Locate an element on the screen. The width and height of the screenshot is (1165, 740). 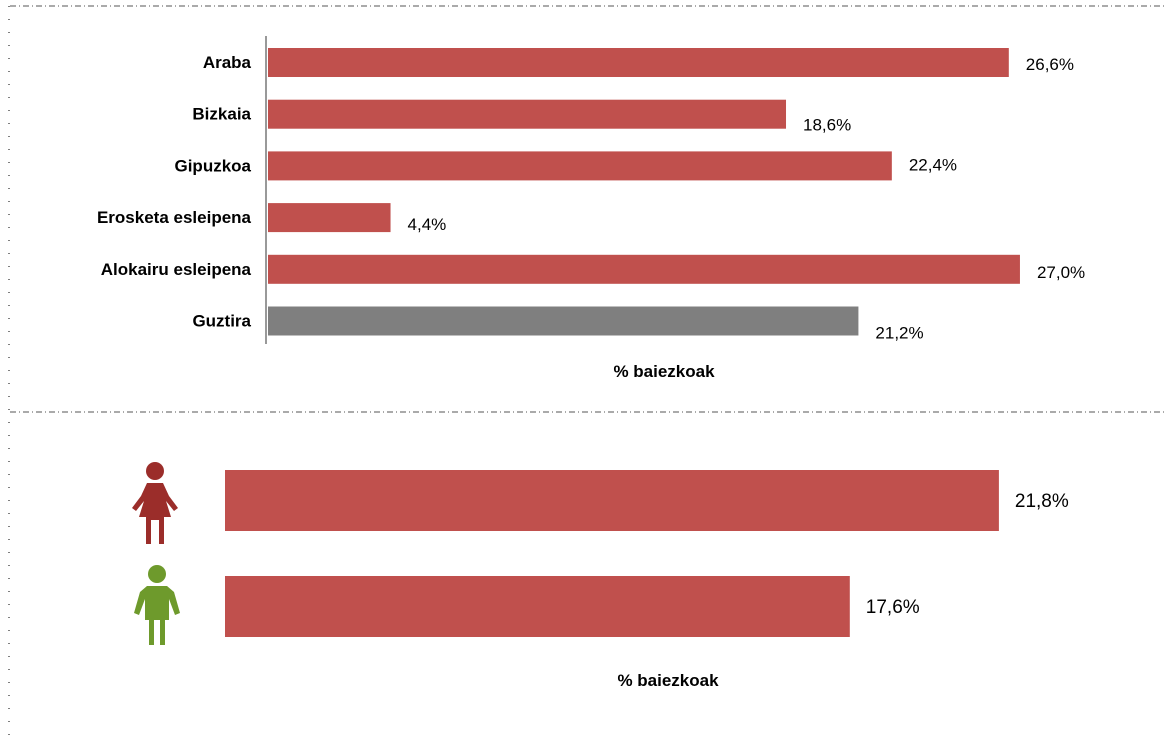
chart1-category-label: Araba is located at coordinates (227, 62).